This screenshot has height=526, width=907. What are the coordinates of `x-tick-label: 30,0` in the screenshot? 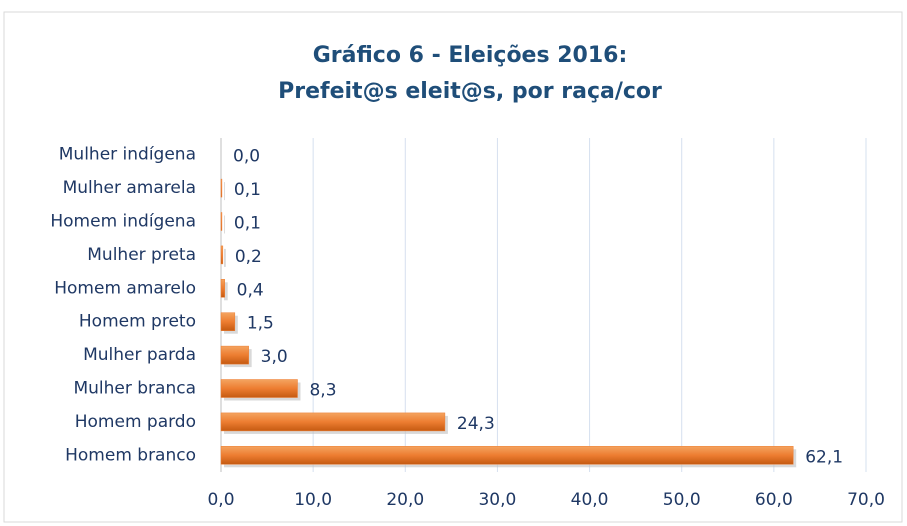 It's located at (497, 500).